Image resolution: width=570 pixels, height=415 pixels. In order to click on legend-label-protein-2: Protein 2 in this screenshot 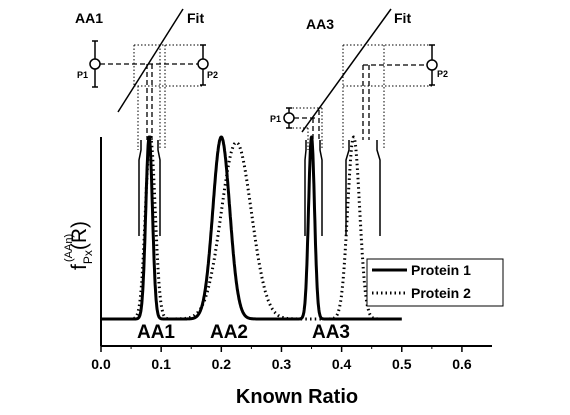, I will do `click(441, 293)`.